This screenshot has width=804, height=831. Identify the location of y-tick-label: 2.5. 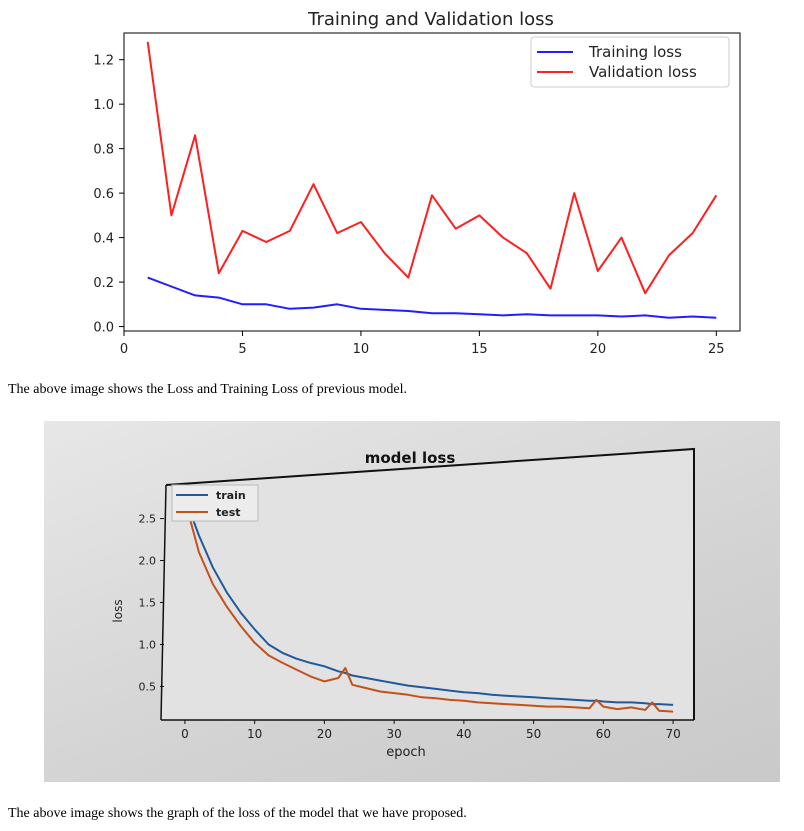
(148, 519).